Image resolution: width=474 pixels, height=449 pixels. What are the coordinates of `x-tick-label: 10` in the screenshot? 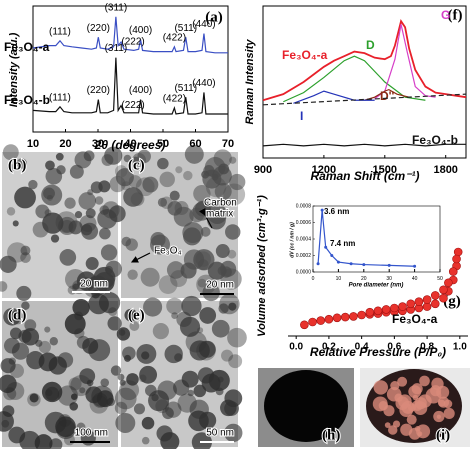 It's located at (33, 144).